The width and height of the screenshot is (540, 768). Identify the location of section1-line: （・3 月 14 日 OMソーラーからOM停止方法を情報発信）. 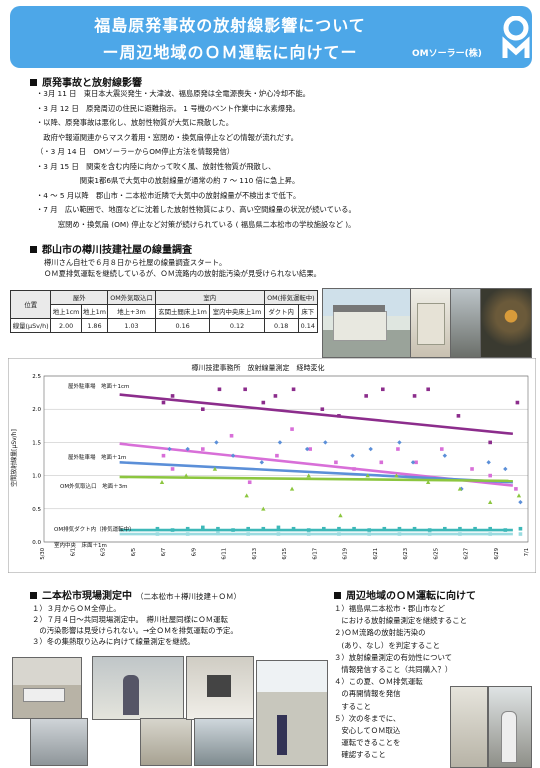
(135, 151).